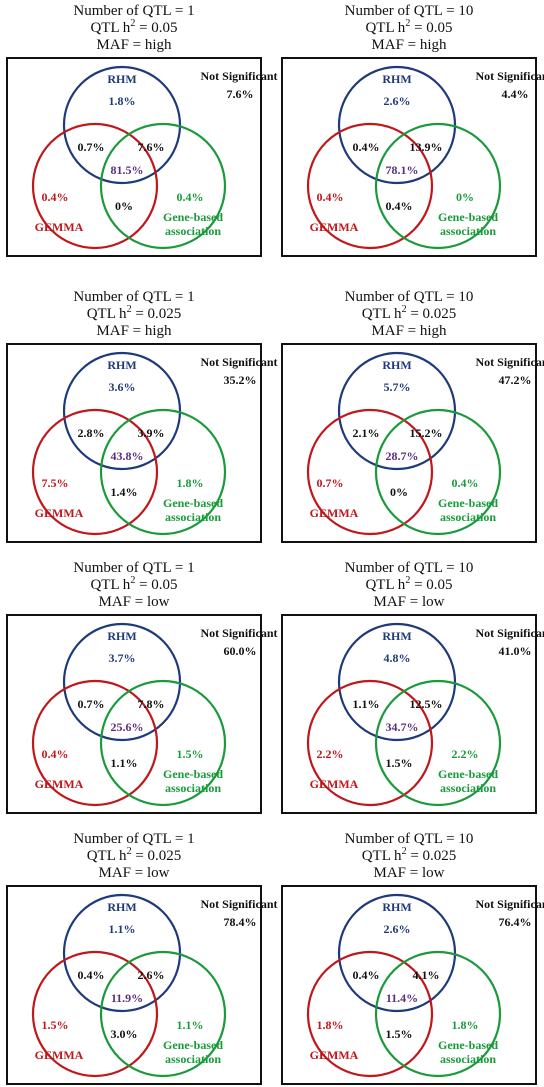 This screenshot has height=1087, width=544. I want to click on rhm-gene-value: 3.9%, so click(151, 433).